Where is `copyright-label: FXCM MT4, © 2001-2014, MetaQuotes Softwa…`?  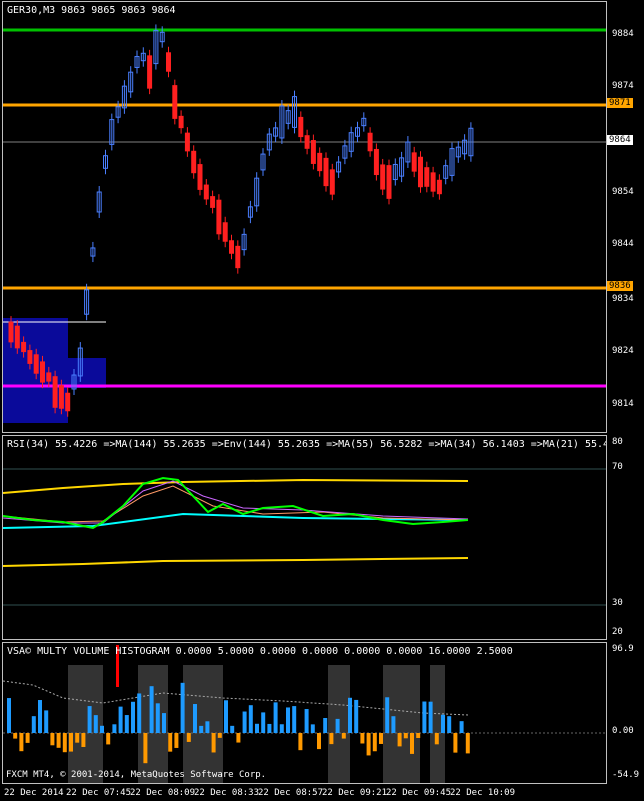 copyright-label: FXCM MT4, © 2001-2014, MetaQuotes Softwa… is located at coordinates (136, 775).